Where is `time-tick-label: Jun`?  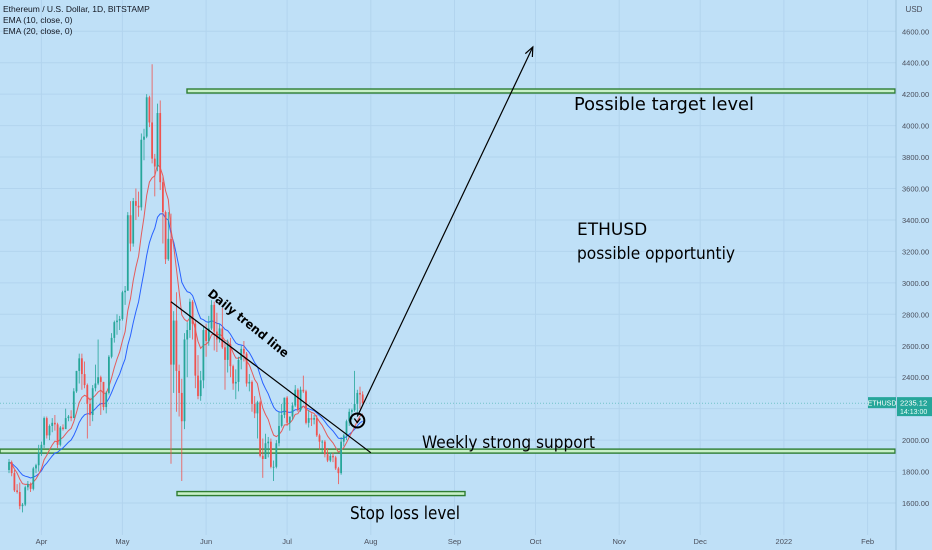
time-tick-label: Jun is located at coordinates (206, 541).